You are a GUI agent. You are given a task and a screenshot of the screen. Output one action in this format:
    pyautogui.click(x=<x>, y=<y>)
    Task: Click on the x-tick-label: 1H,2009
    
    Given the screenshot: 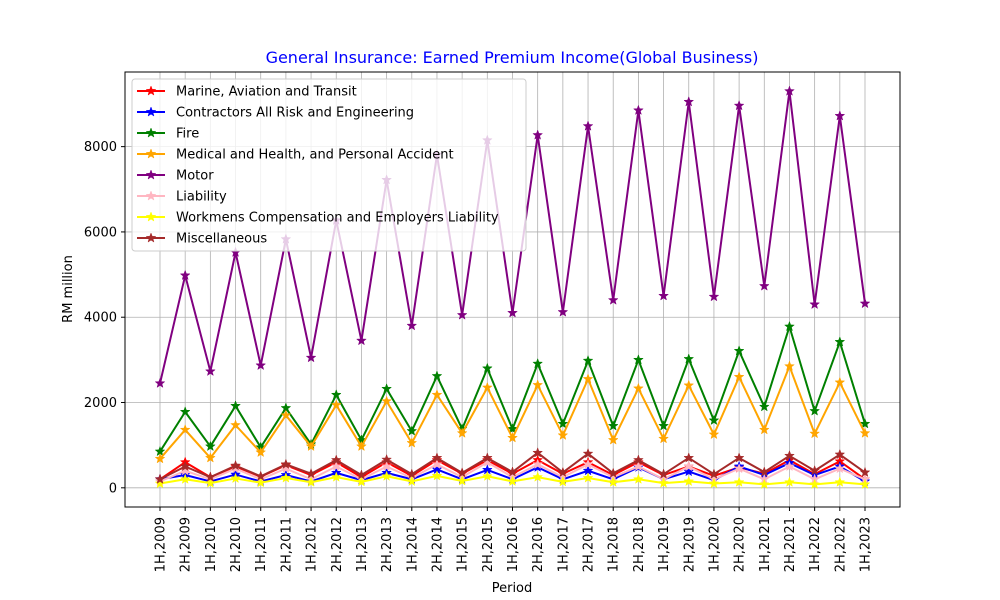 What is the action you would take?
    pyautogui.click(x=161, y=544)
    